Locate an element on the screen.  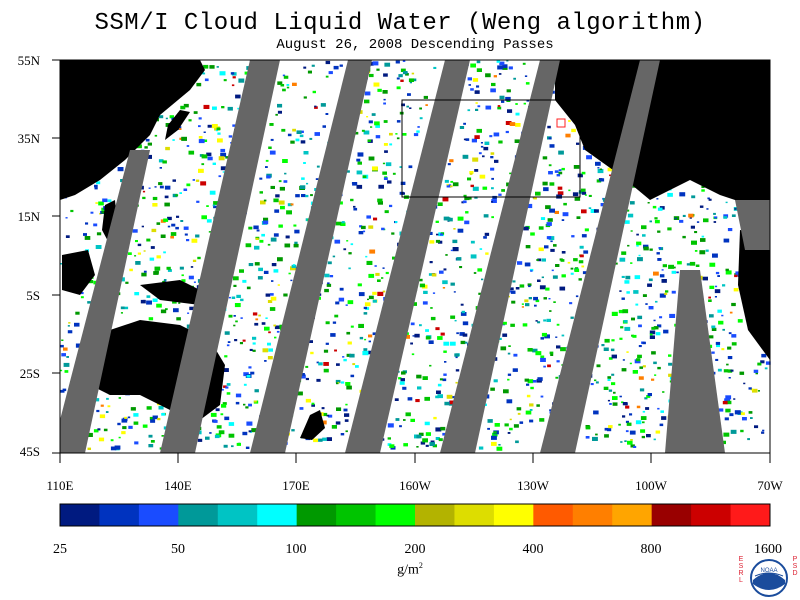
colorbar-label-400: 400 is located at coordinates (533, 549).